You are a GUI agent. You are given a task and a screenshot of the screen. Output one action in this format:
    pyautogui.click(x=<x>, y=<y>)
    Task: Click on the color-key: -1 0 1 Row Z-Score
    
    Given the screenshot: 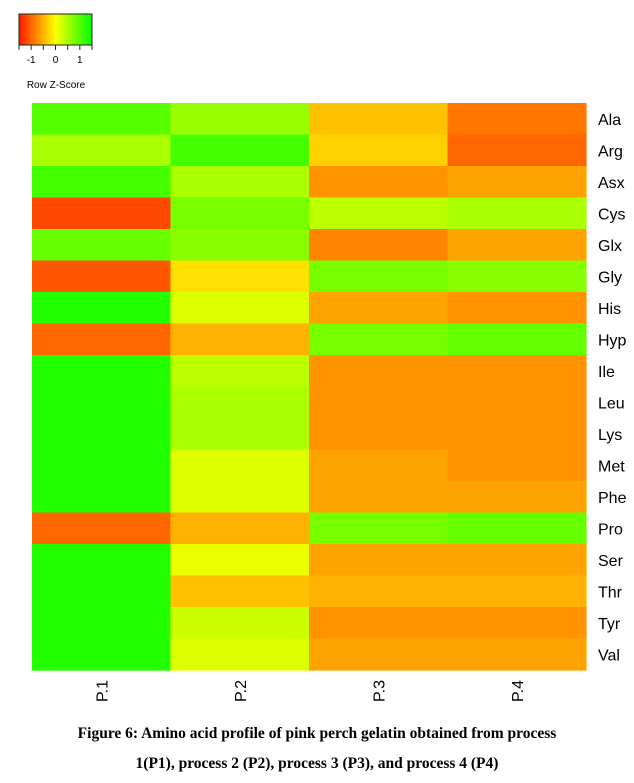 What is the action you would take?
    pyautogui.click(x=55, y=52)
    